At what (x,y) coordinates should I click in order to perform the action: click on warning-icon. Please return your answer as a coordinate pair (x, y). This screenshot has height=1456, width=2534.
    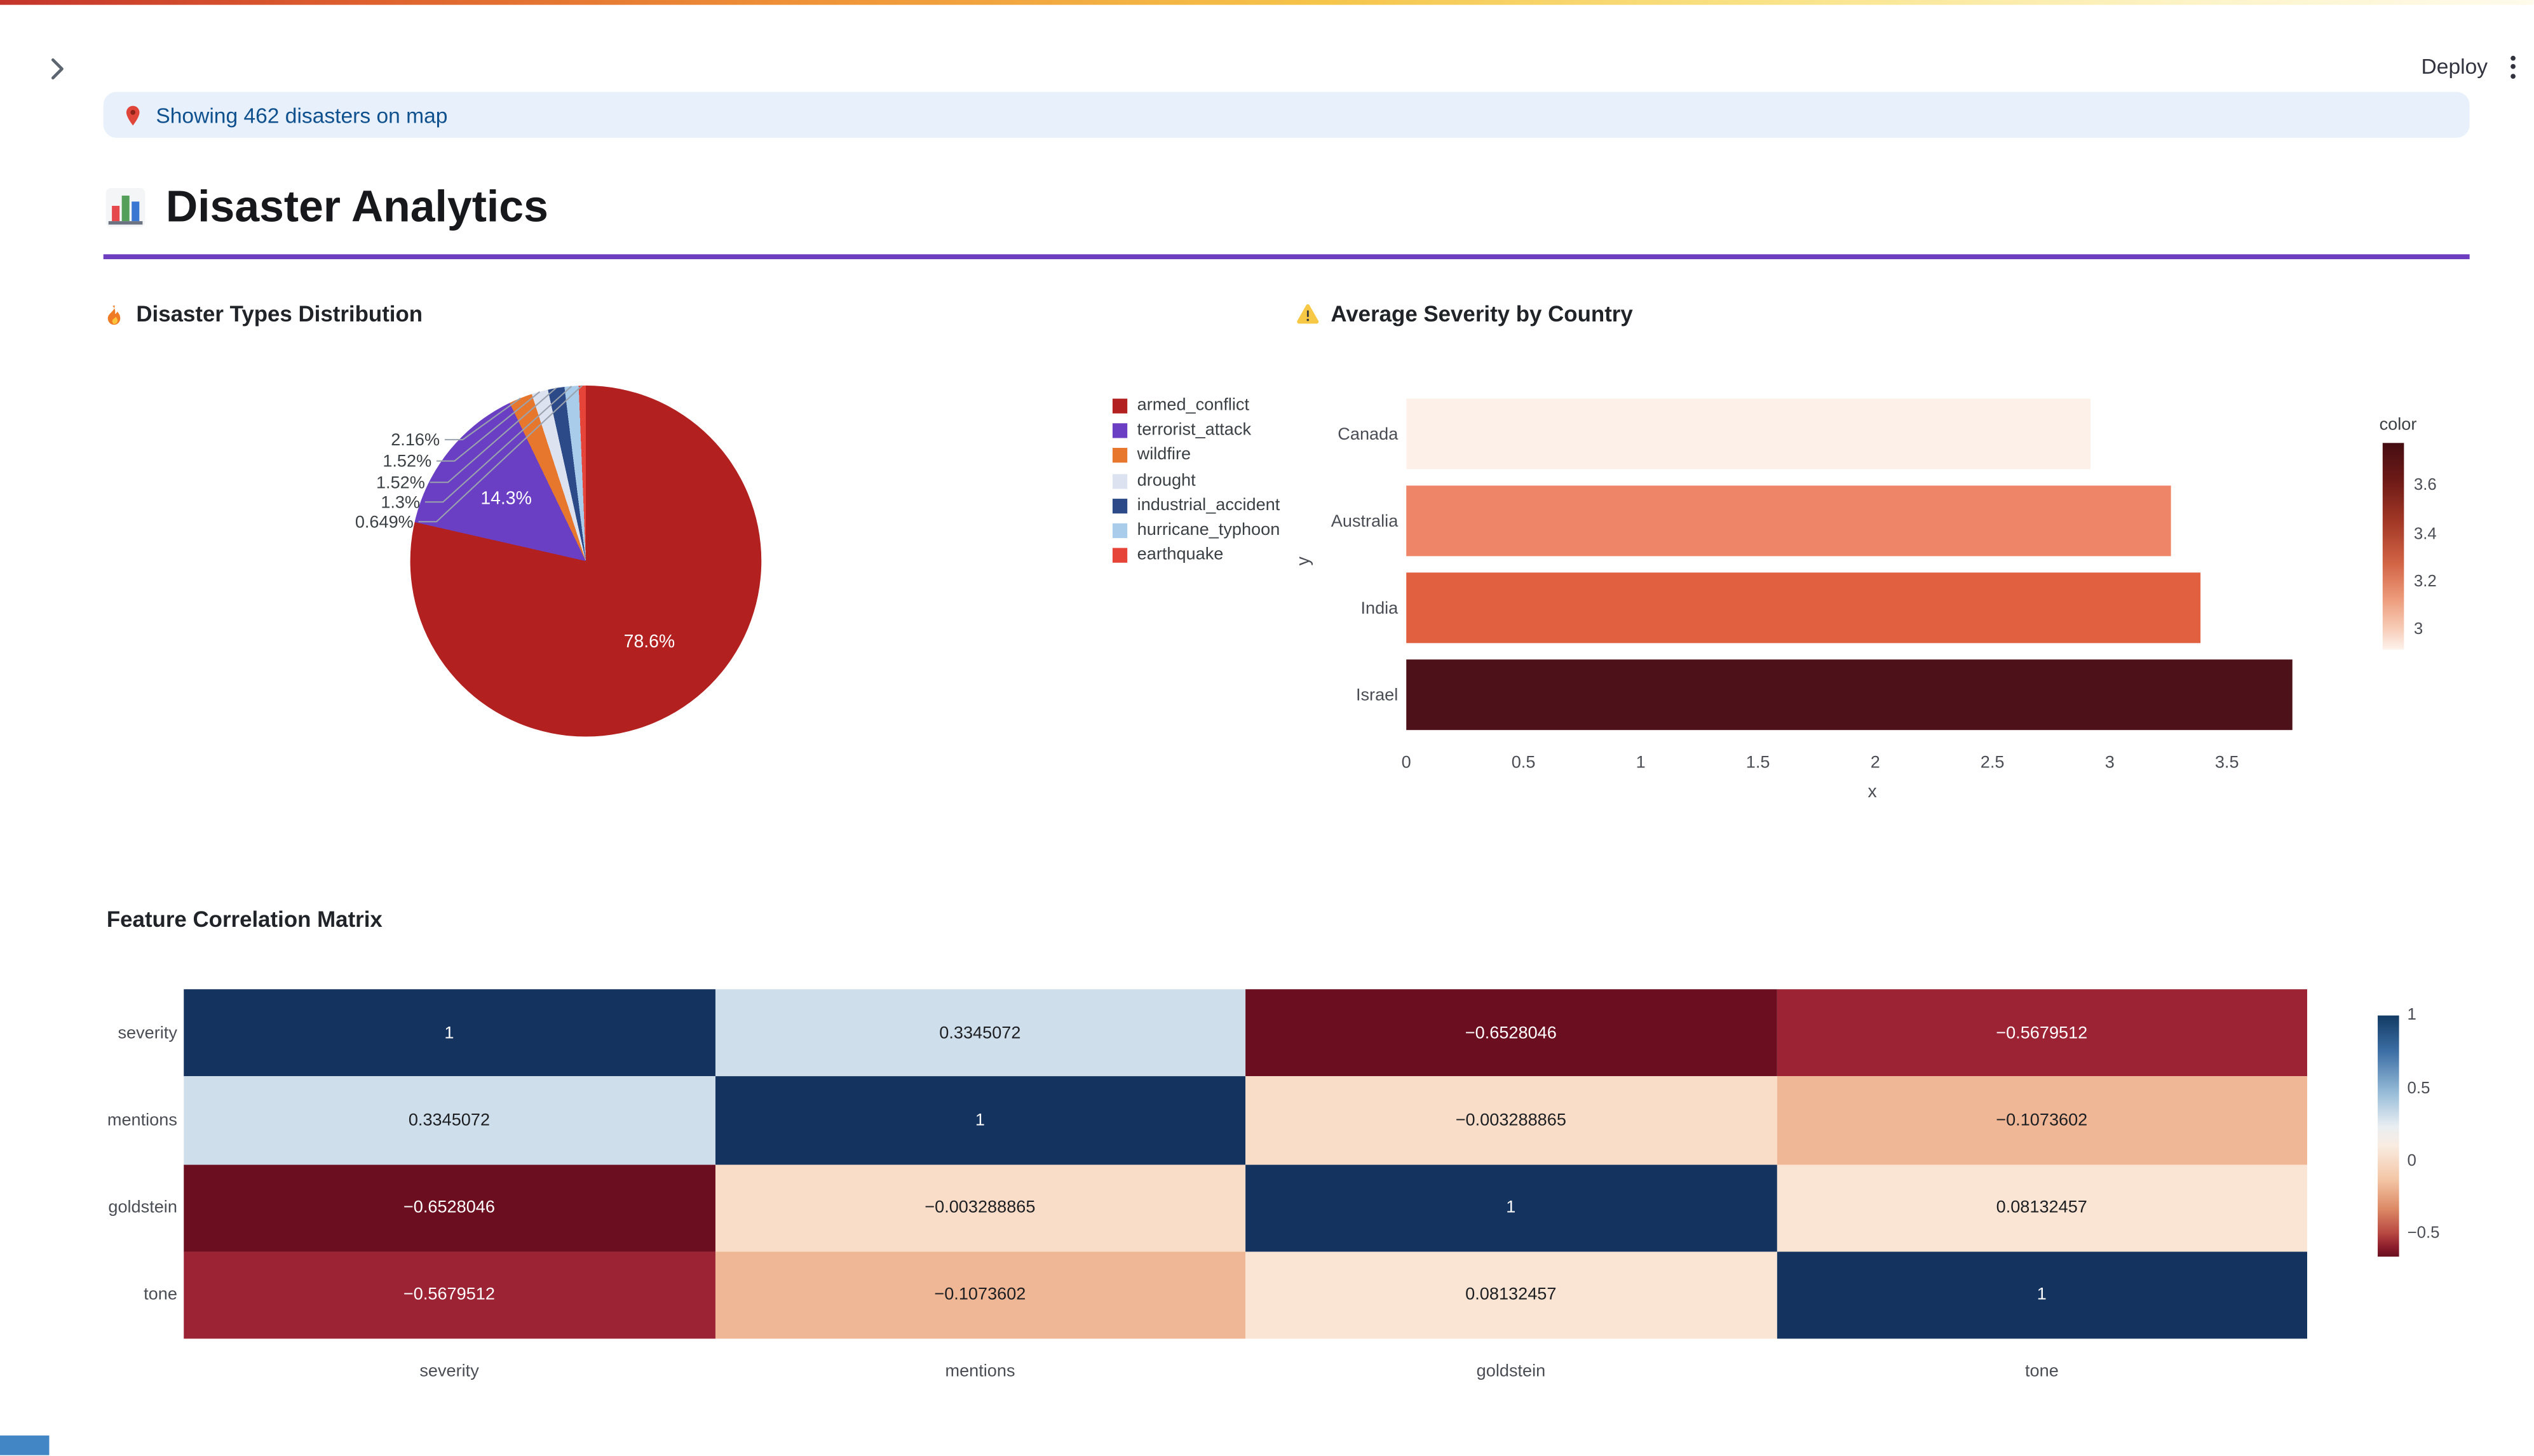
    Looking at the image, I should click on (1307, 314).